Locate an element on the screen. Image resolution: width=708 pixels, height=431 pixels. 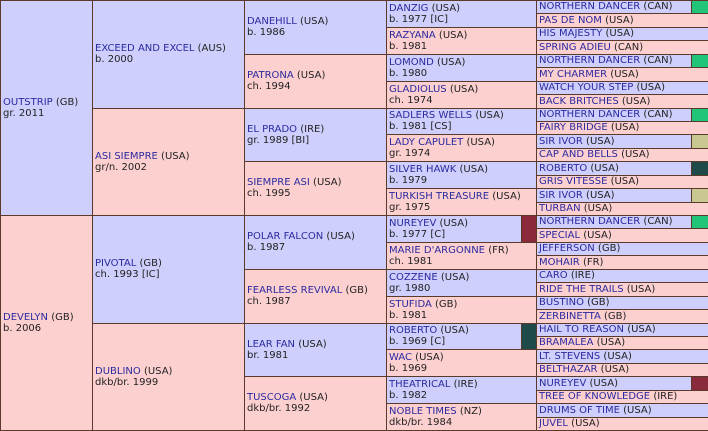
horse-entry: SADLERS WELLS (USA) b. 1981 [CS] is located at coordinates (461, 121).